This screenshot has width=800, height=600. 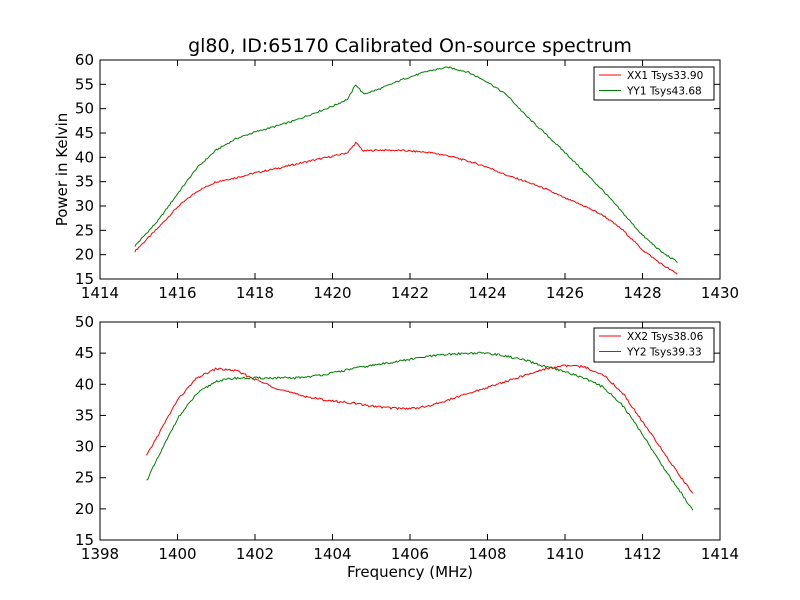 I want to click on x-tick-label: 1398, so click(x=100, y=554).